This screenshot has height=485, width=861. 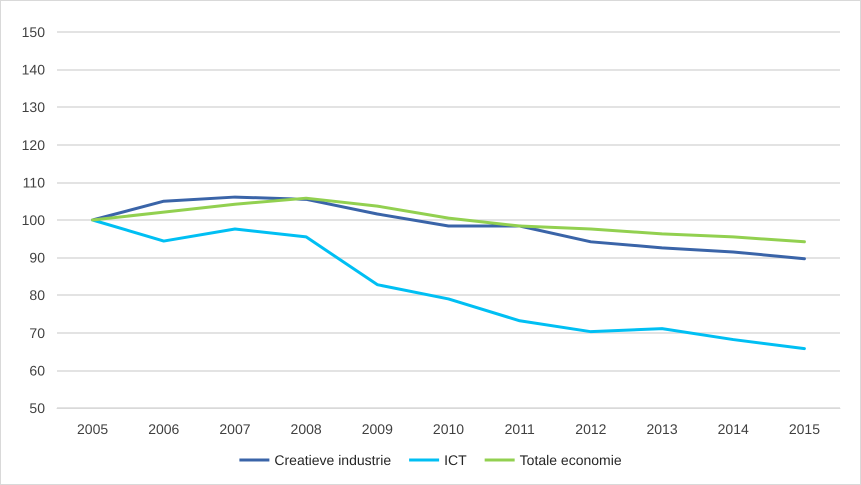 What do you see at coordinates (34, 220) in the screenshot?
I see `y-tick-label: 100` at bounding box center [34, 220].